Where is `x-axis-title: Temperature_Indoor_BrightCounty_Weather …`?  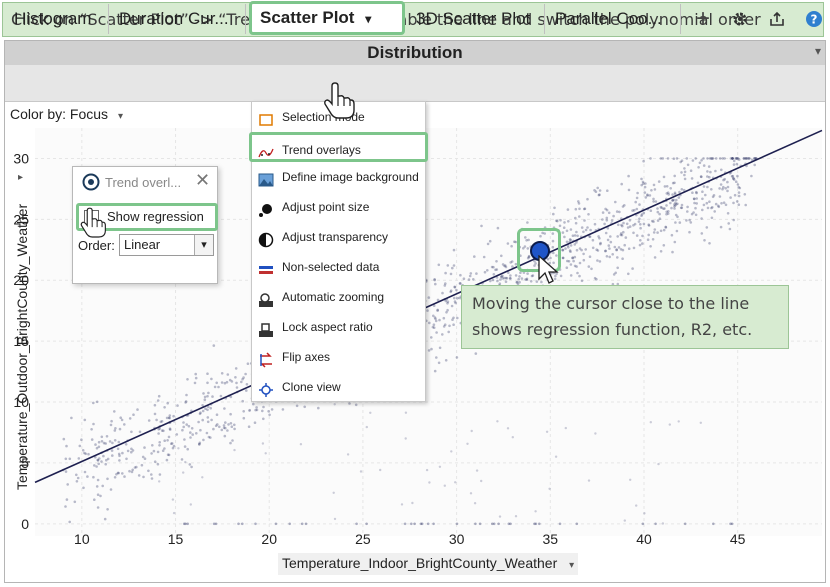 x-axis-title: Temperature_Indoor_BrightCounty_Weather … is located at coordinates (428, 564).